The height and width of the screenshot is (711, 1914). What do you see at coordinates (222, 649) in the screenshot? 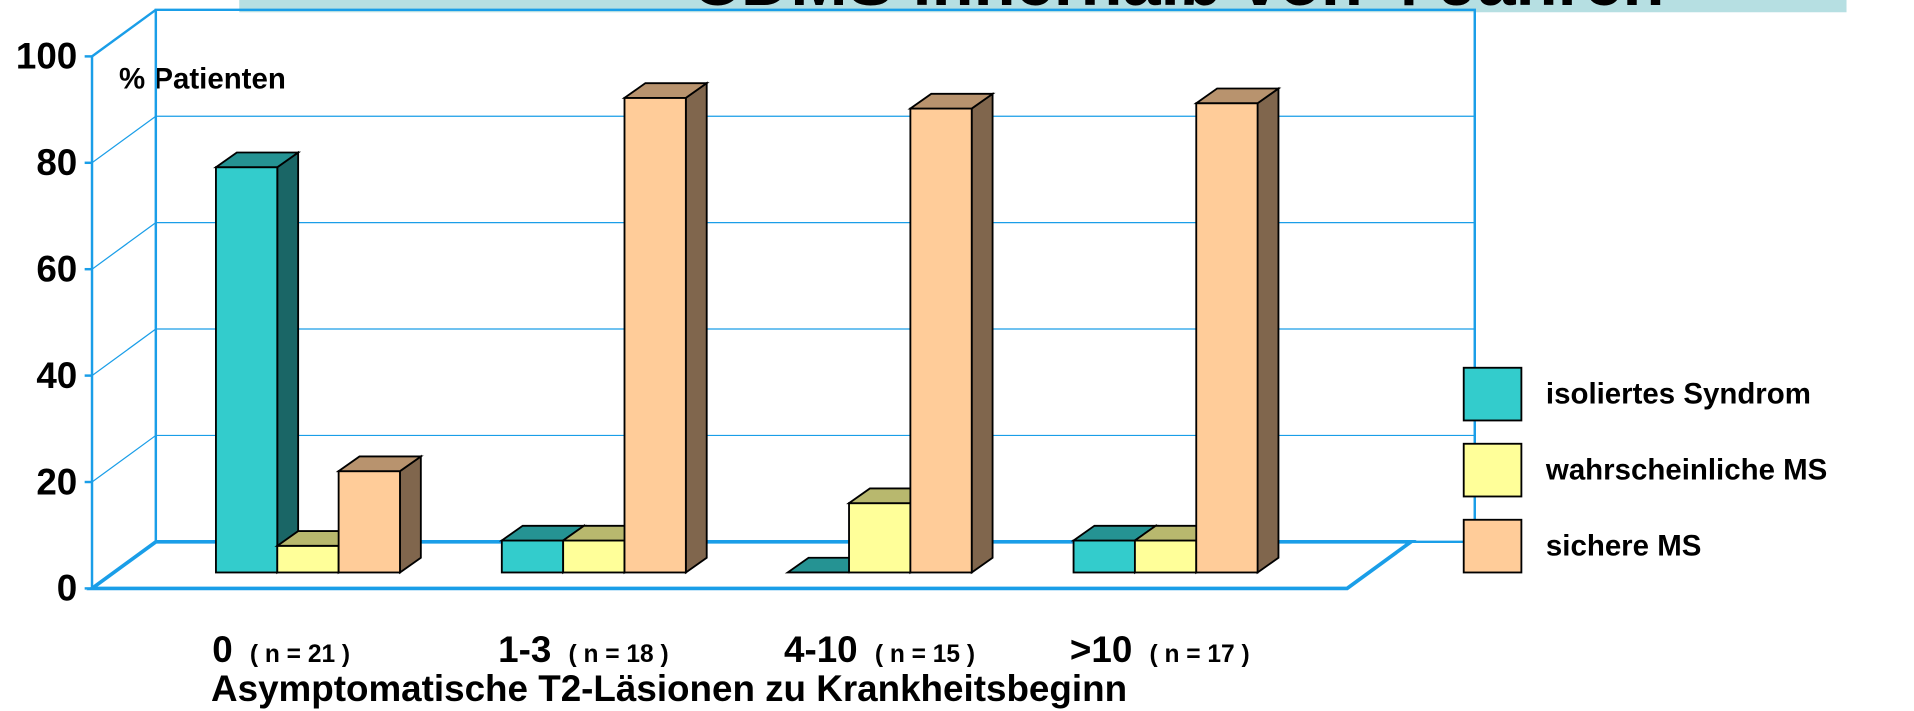
I see `category-label: 0` at bounding box center [222, 649].